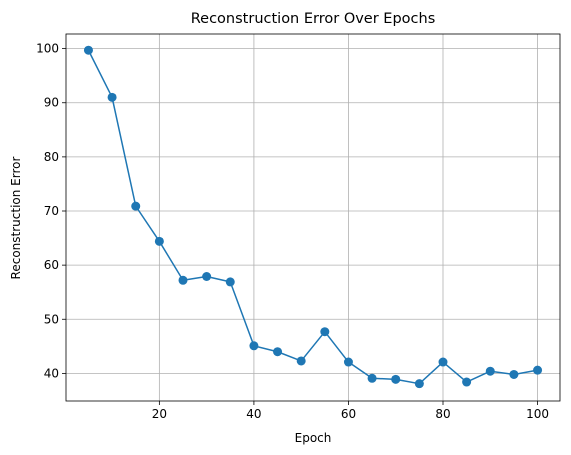 This screenshot has width=571, height=455. What do you see at coordinates (442, 414) in the screenshot?
I see `x-tick-label: 80` at bounding box center [442, 414].